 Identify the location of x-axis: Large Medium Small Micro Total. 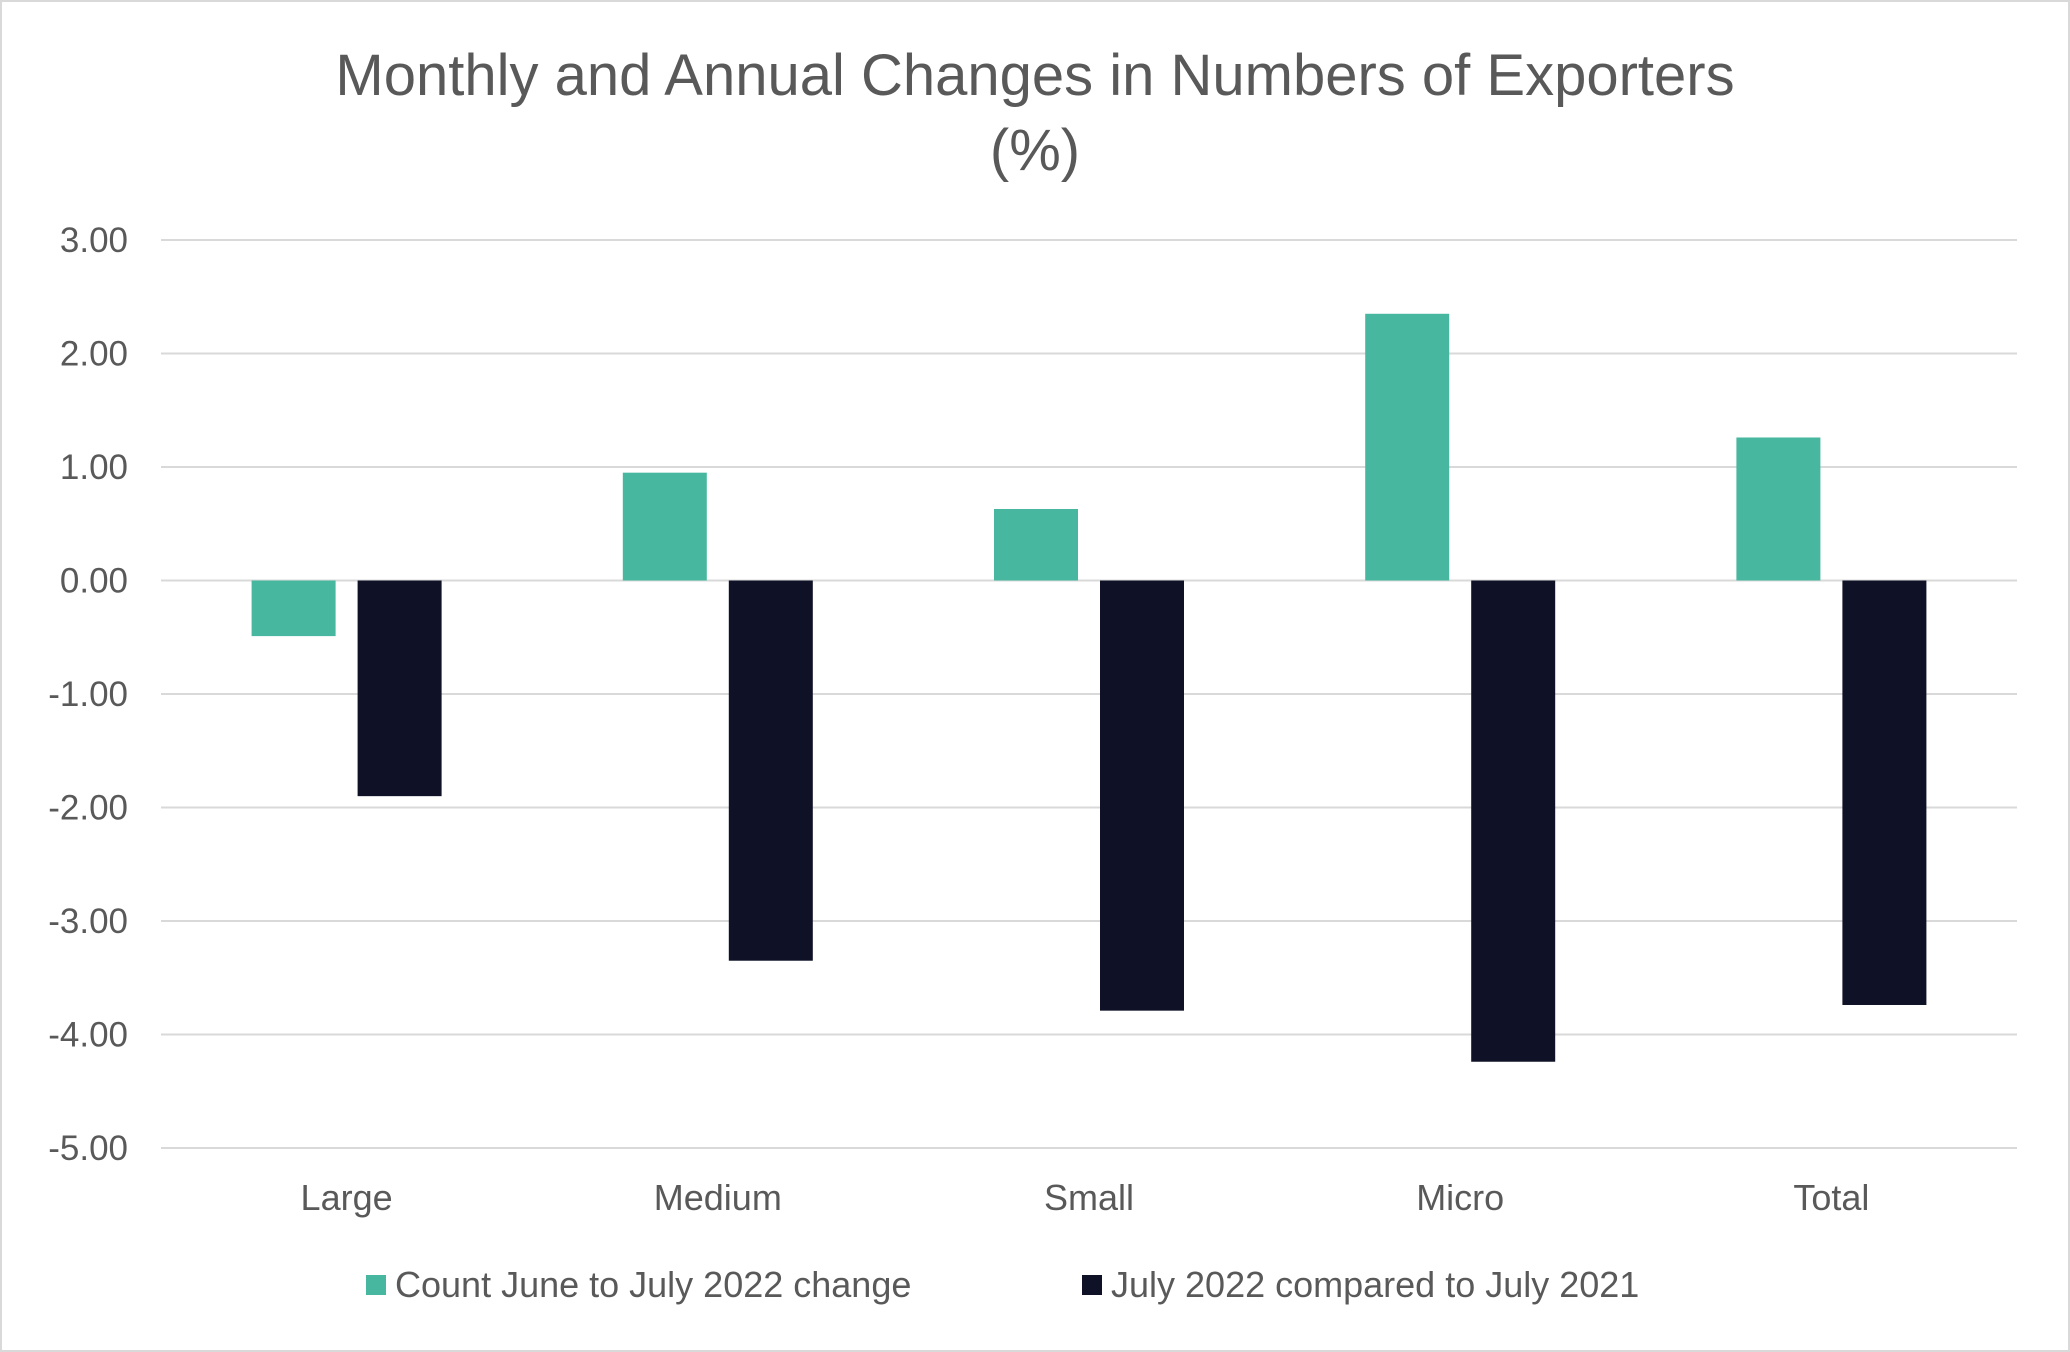
(1085, 1197).